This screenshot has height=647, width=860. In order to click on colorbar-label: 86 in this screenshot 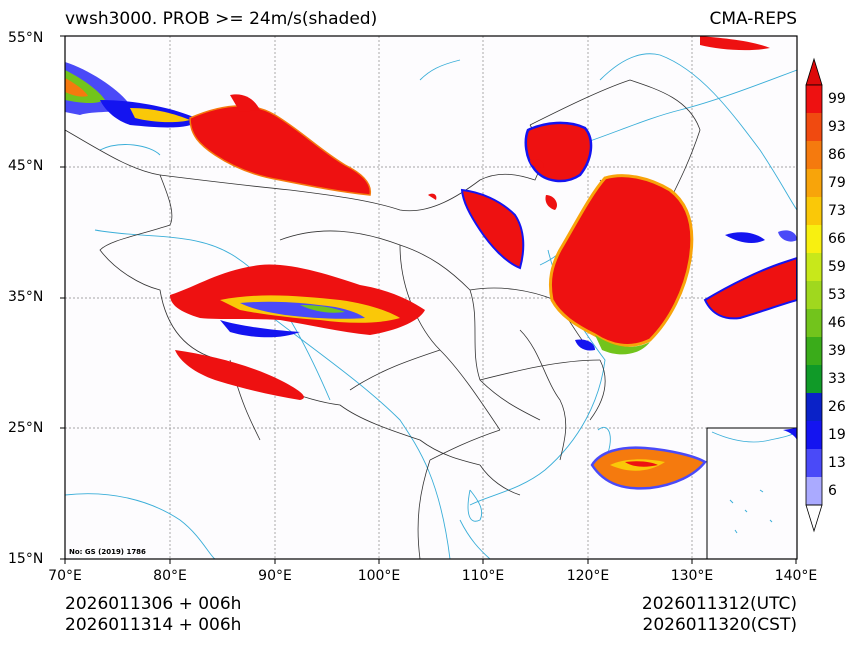, I will do `click(837, 155)`.